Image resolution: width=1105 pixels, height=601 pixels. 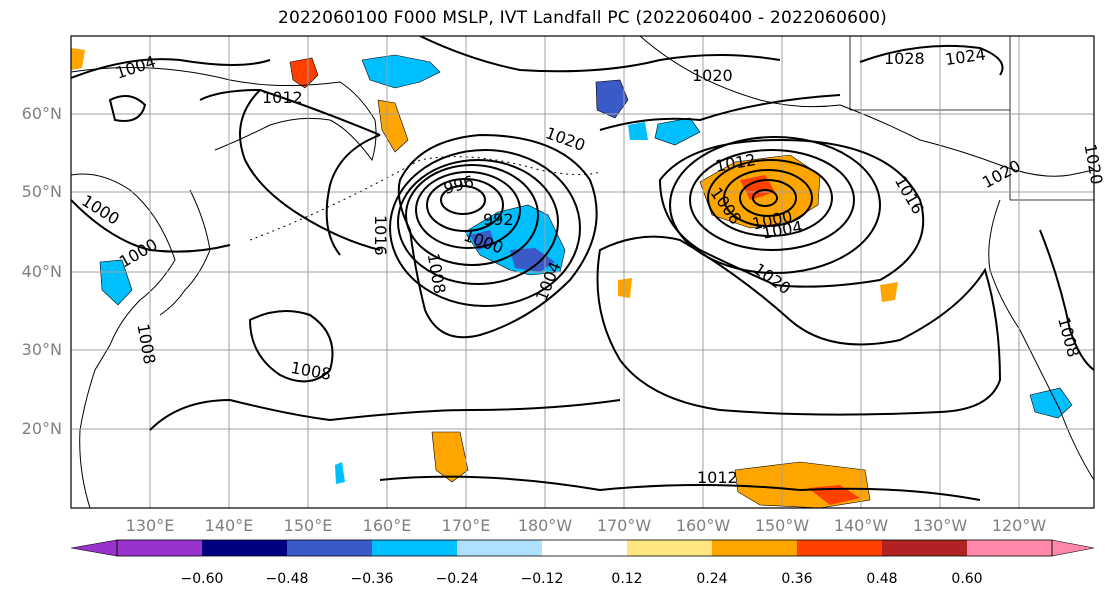 What do you see at coordinates (703, 525) in the screenshot?
I see `longitude-label: 160°W` at bounding box center [703, 525].